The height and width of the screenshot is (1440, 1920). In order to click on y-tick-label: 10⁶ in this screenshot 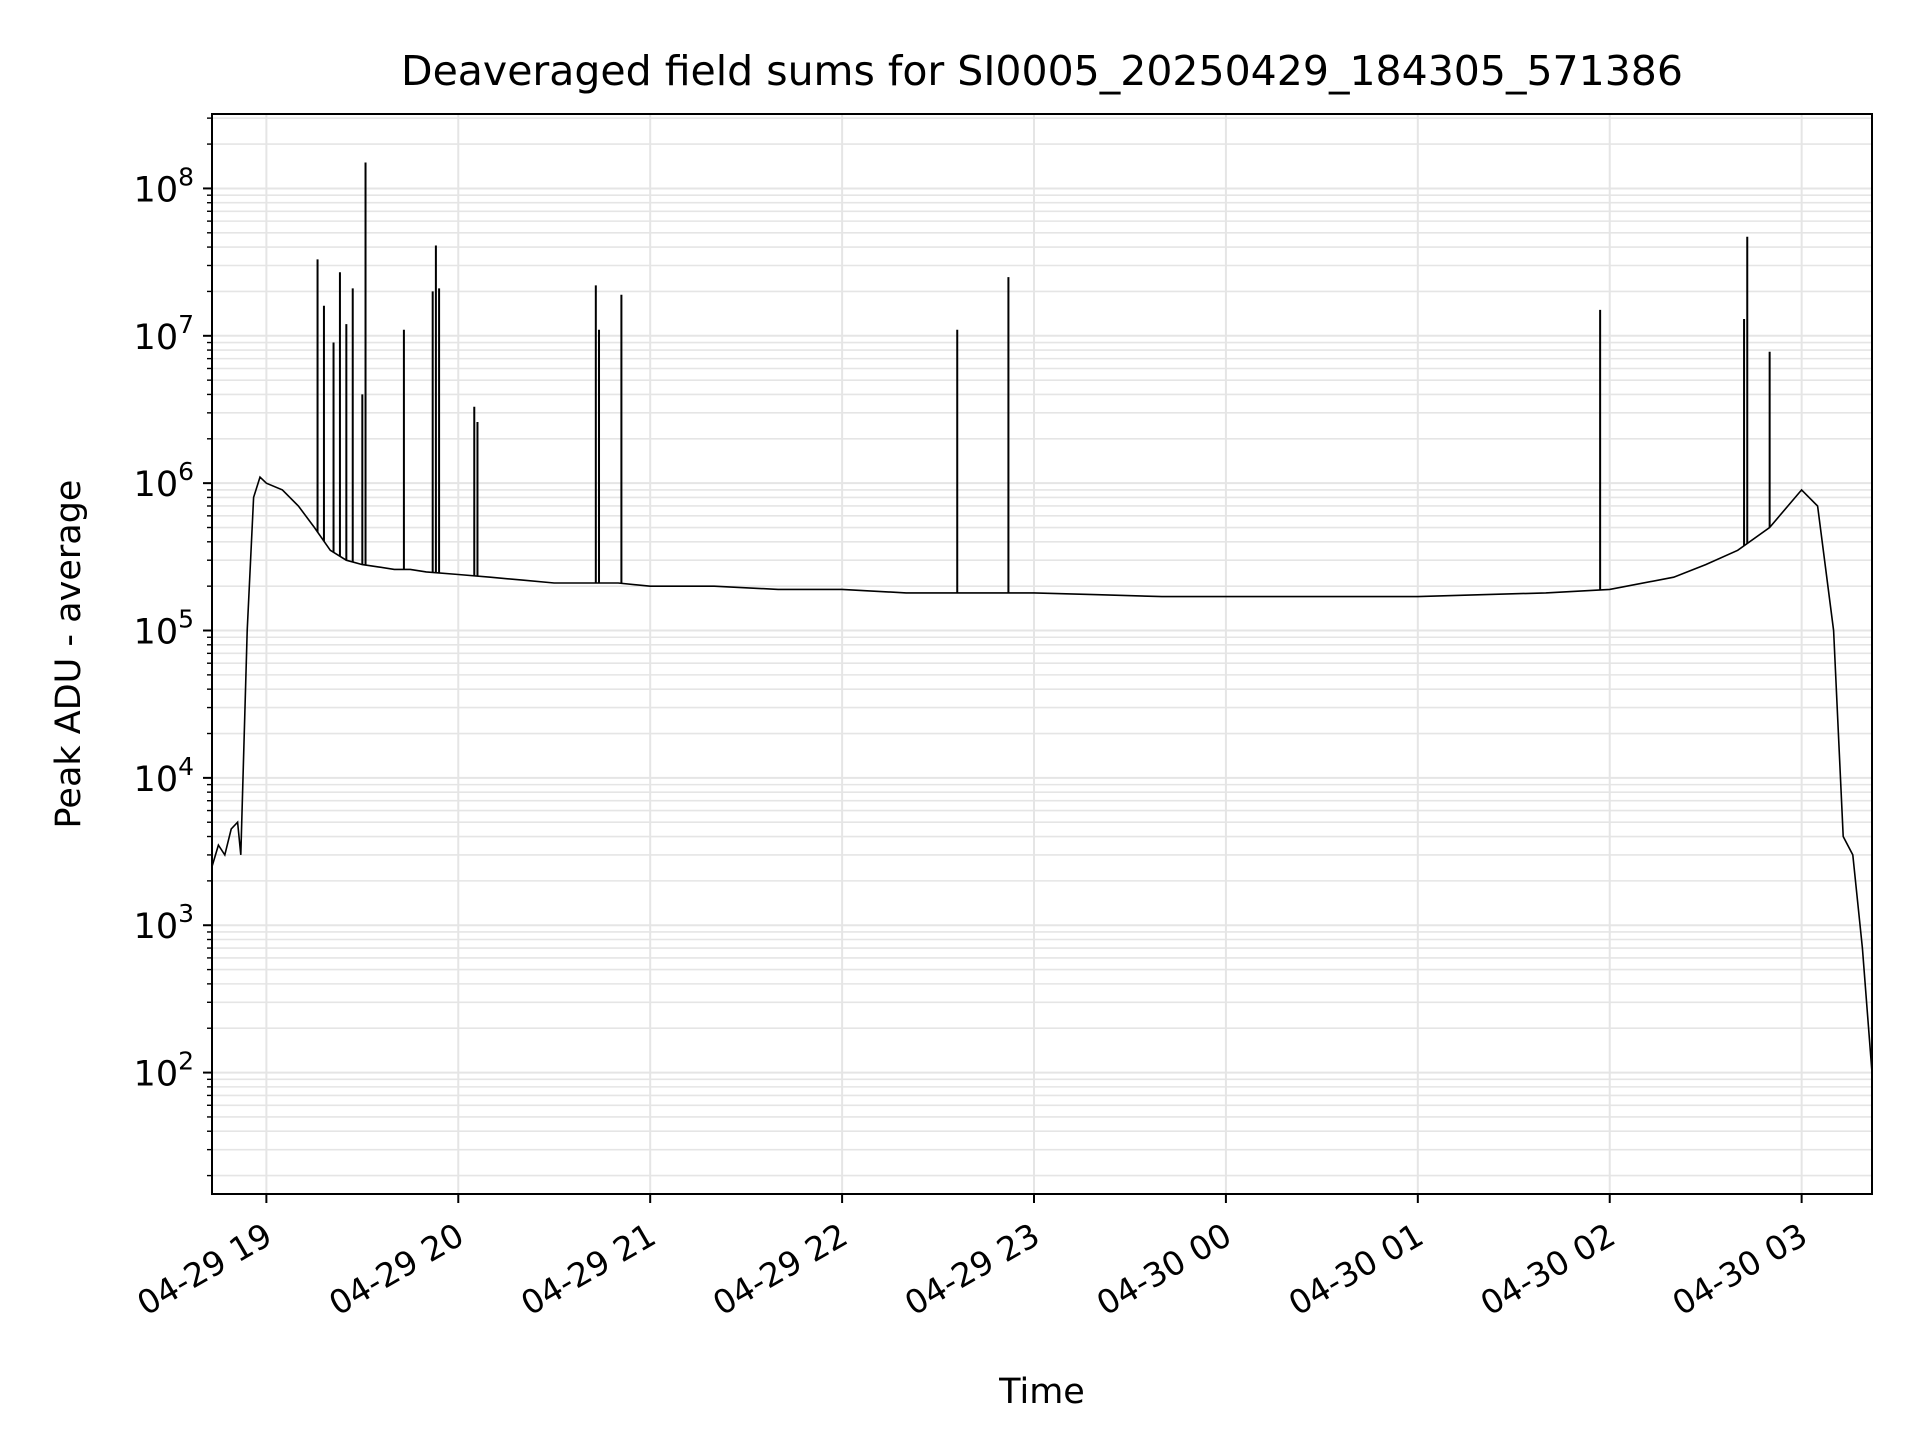, I will do `click(164, 481)`.